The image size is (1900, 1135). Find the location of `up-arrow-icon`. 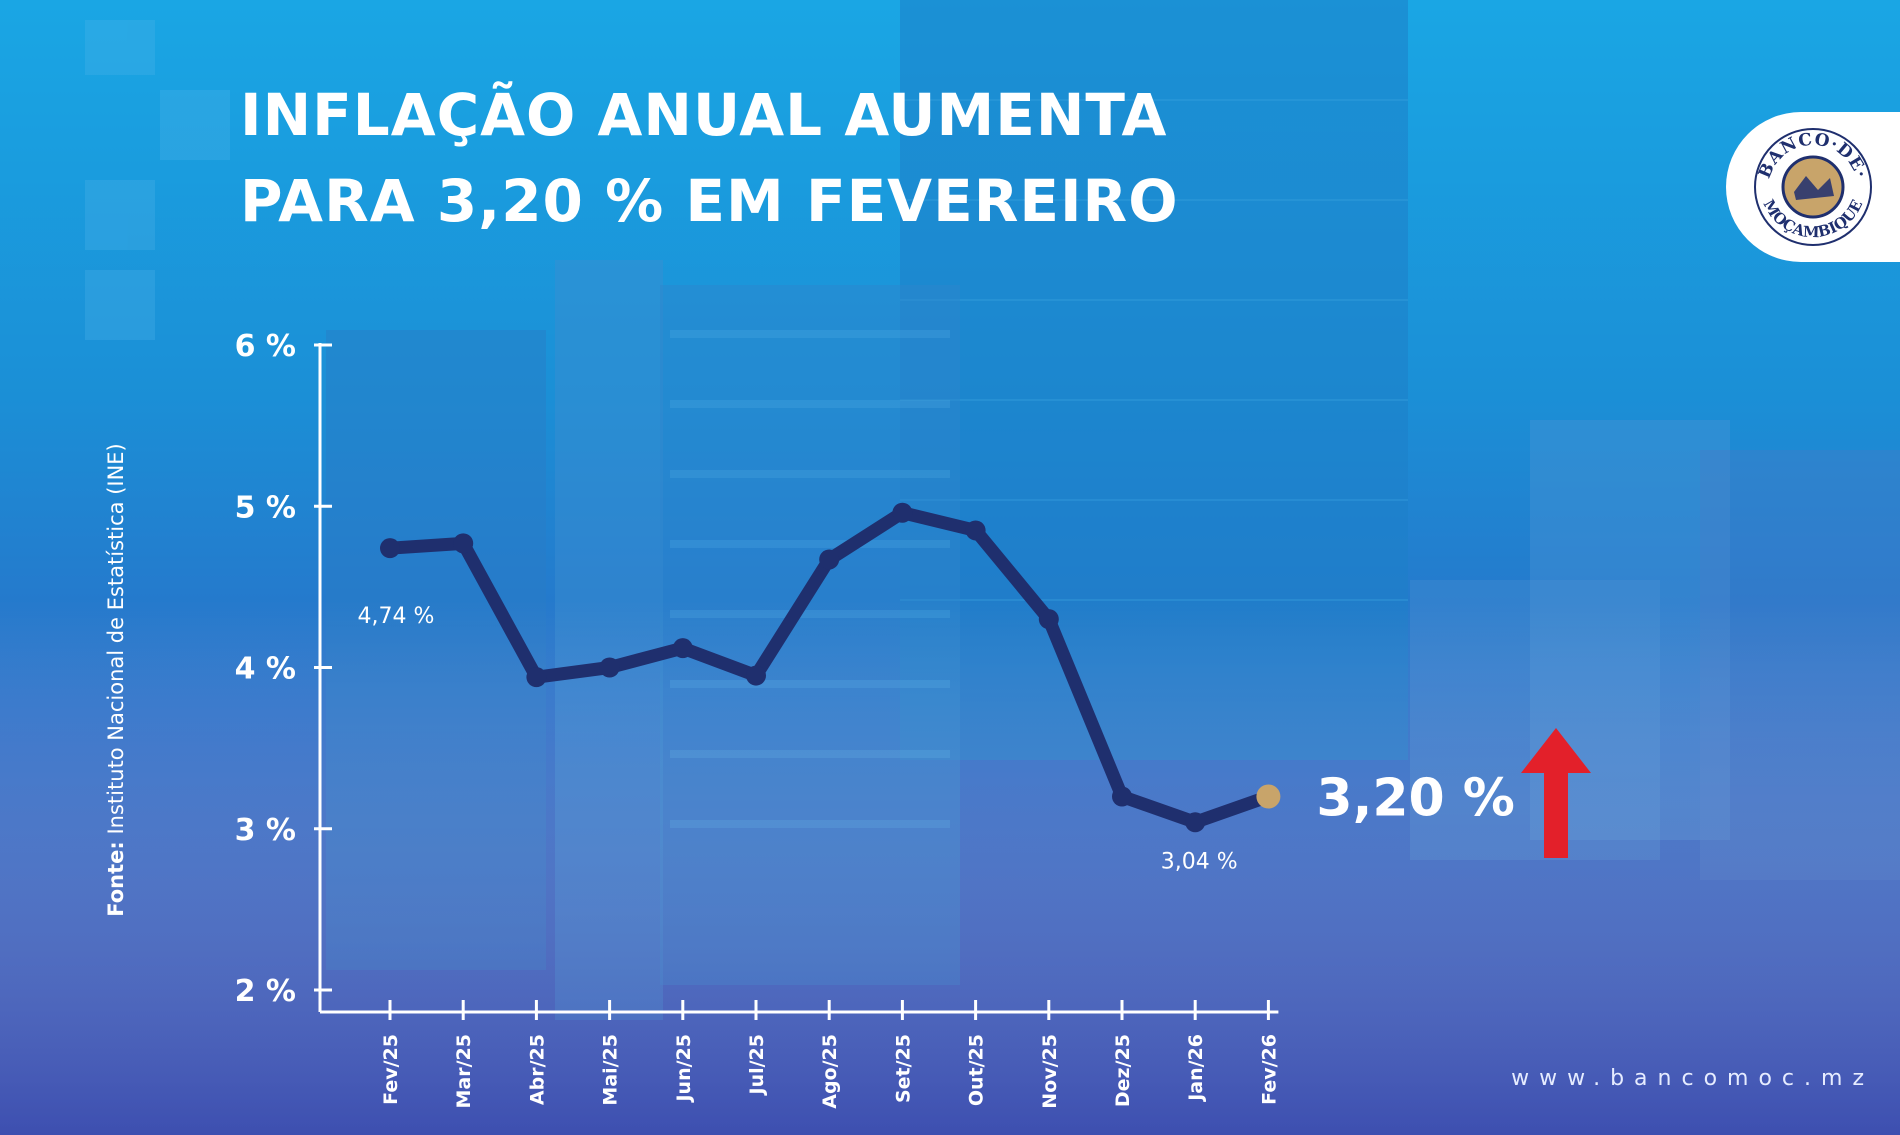

up-arrow-icon is located at coordinates (1556, 793).